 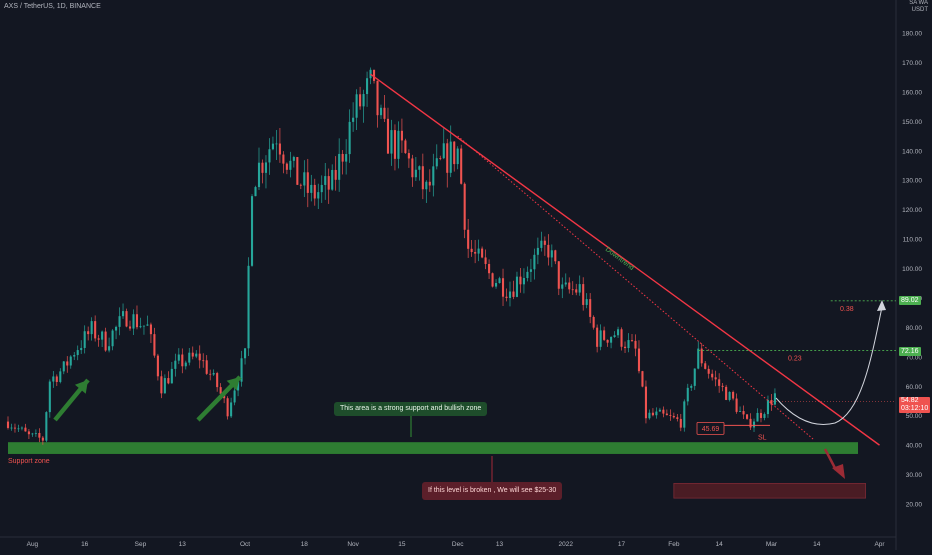 What do you see at coordinates (918, 3) in the screenshot?
I see `currency-unit-top: SA WA` at bounding box center [918, 3].